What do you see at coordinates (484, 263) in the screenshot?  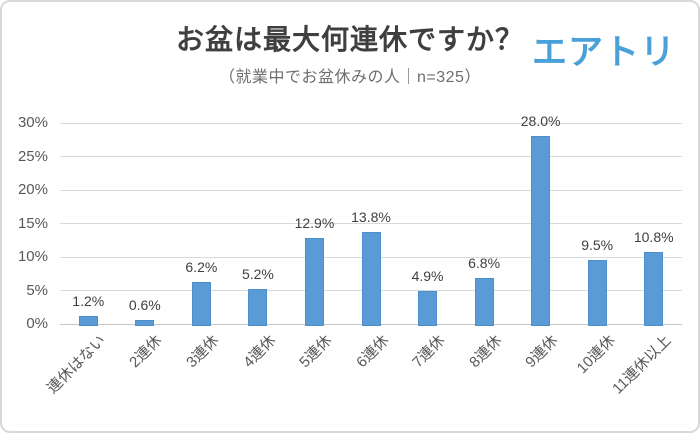 I see `bar-value-label: 6.8%` at bounding box center [484, 263].